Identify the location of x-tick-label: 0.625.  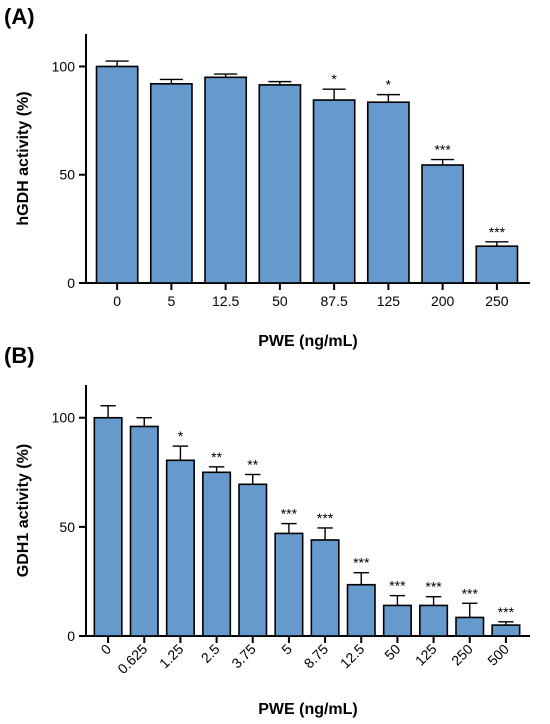
(132, 659).